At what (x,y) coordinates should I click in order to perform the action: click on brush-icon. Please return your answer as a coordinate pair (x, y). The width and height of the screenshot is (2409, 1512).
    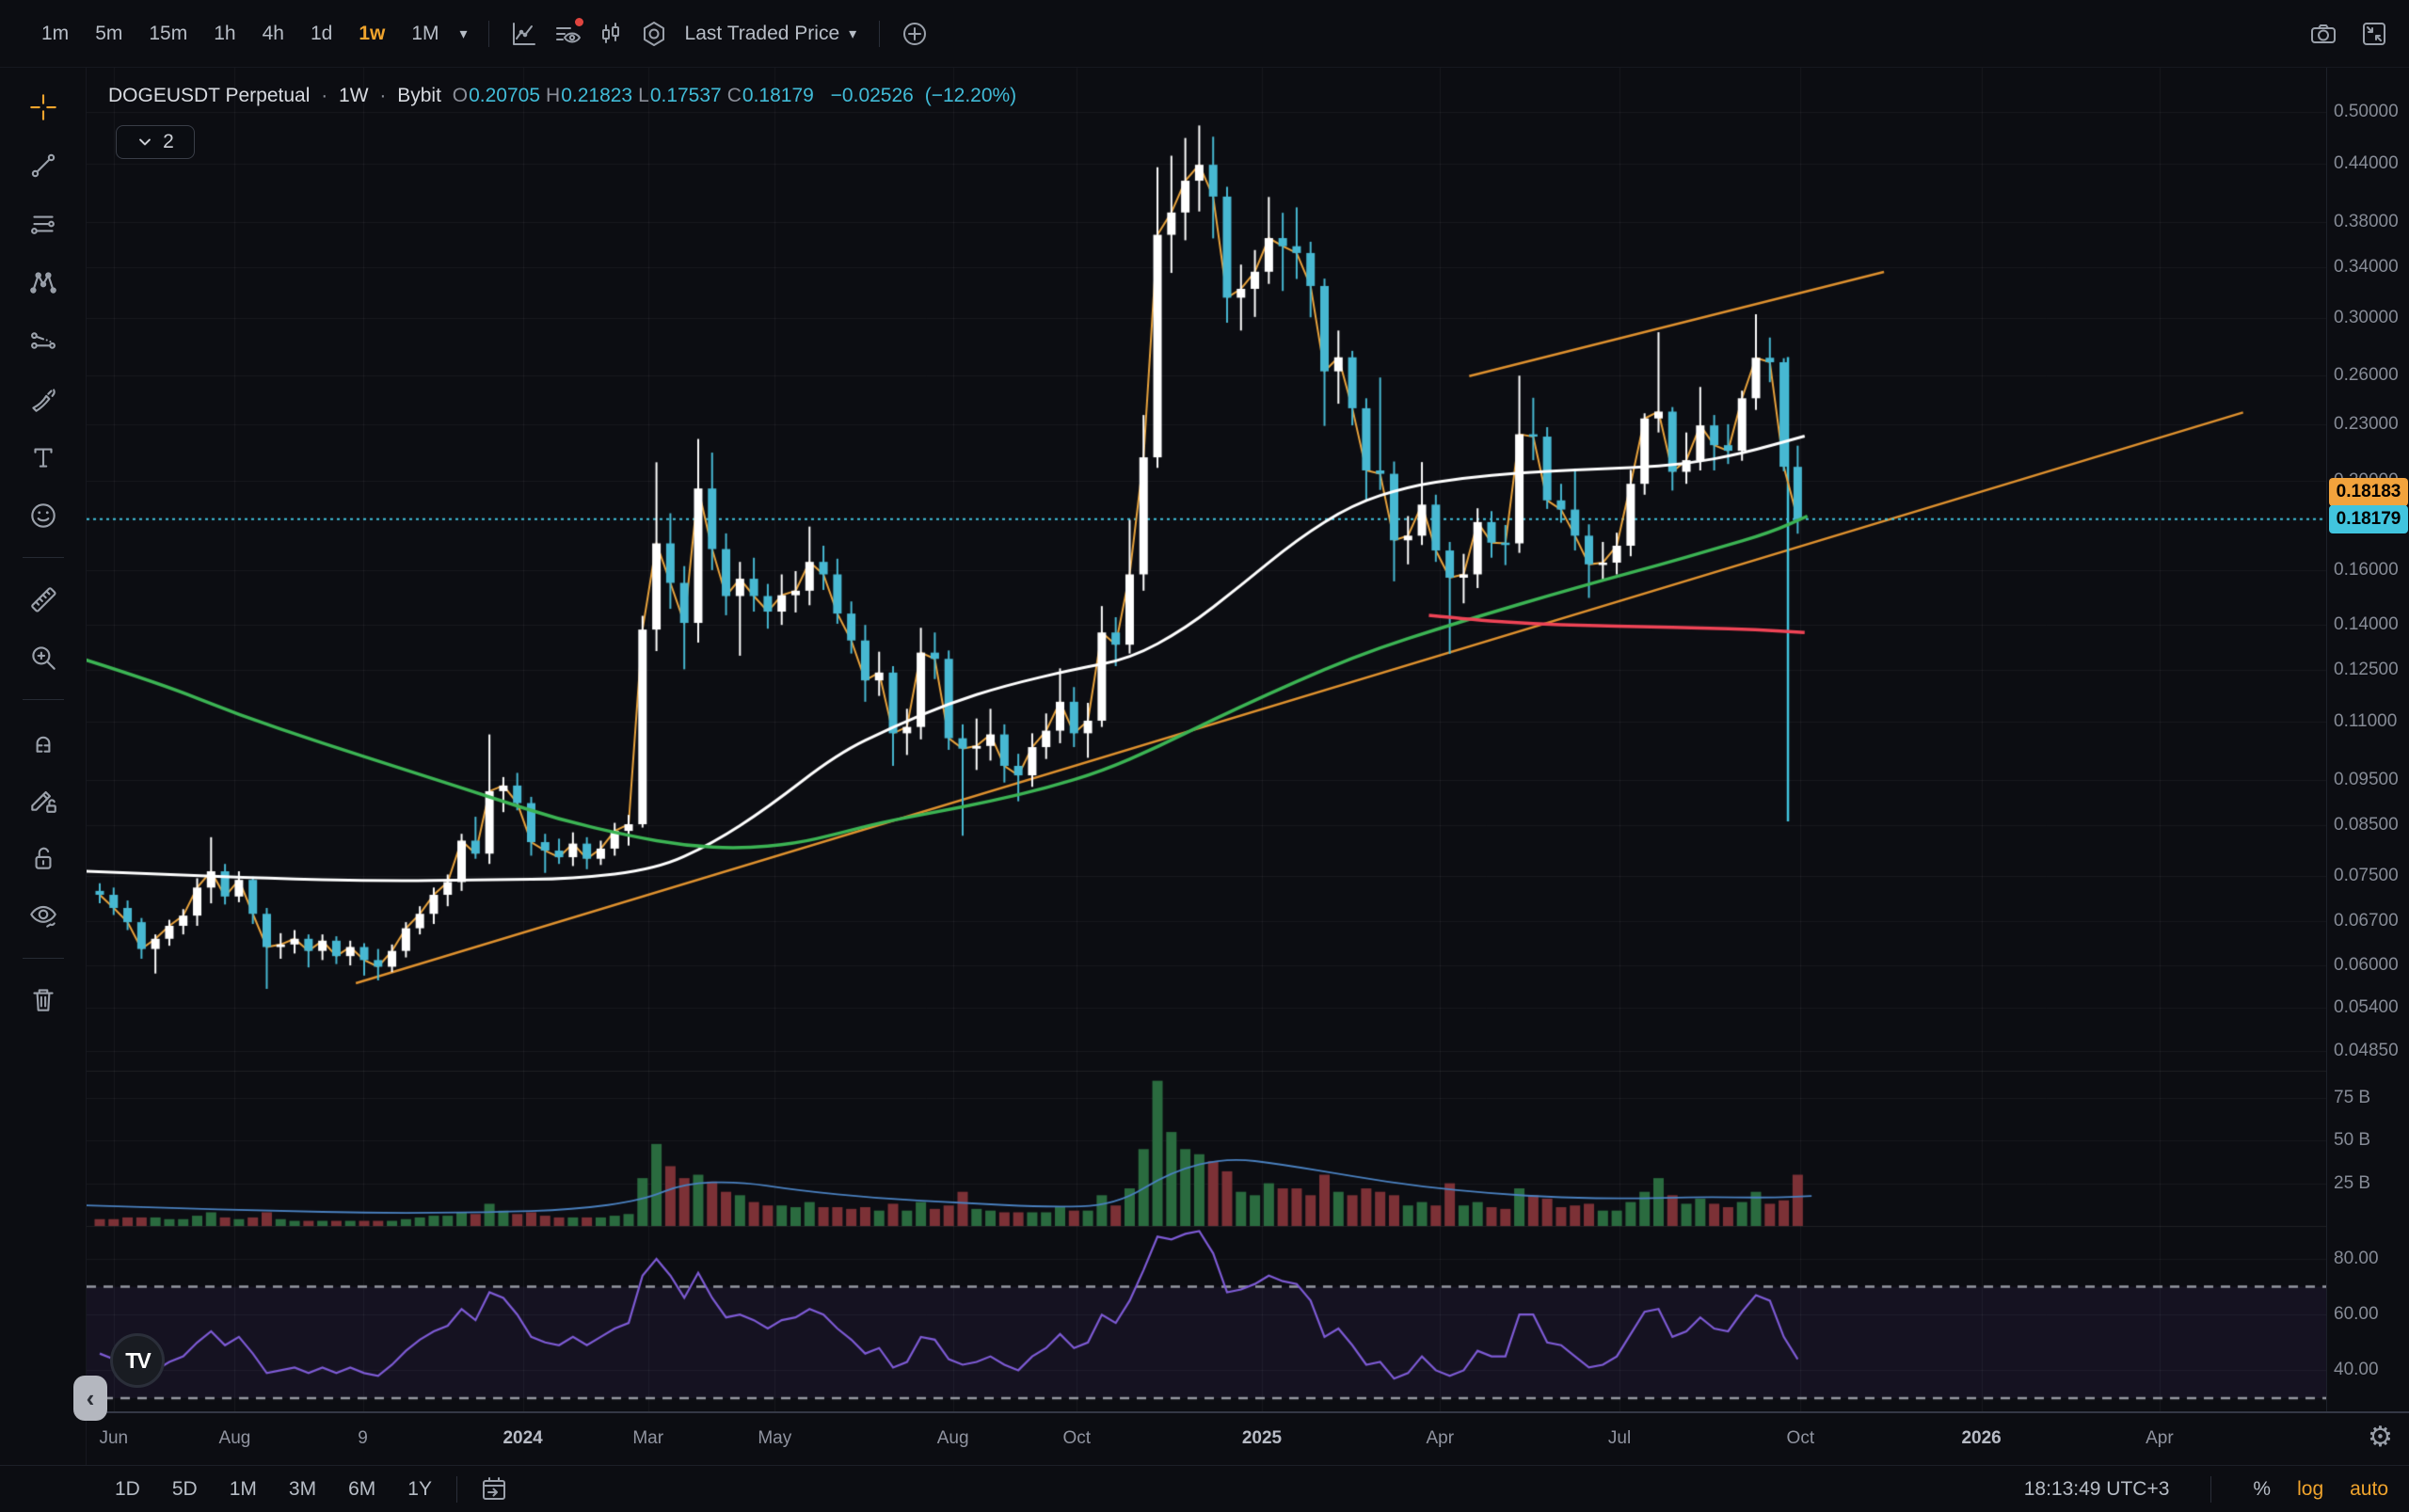
    Looking at the image, I should click on (44, 399).